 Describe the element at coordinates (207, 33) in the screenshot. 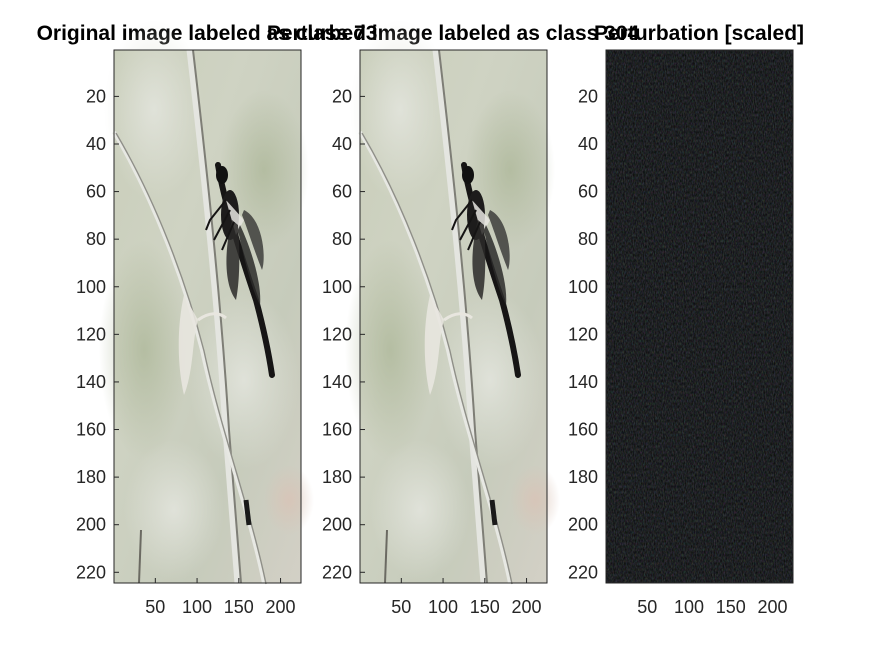

I see `panel-original-title: Original image labeled as class 73` at that location.